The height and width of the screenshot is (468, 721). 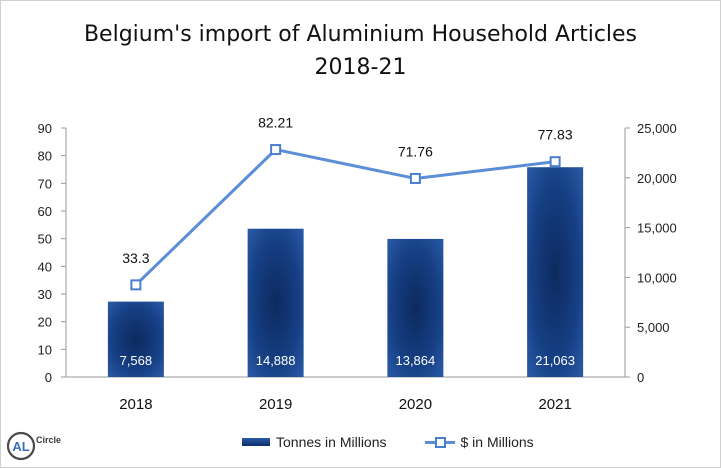 I want to click on chart-legend: Tonnes in Millions $ in Millions, so click(x=407, y=442).